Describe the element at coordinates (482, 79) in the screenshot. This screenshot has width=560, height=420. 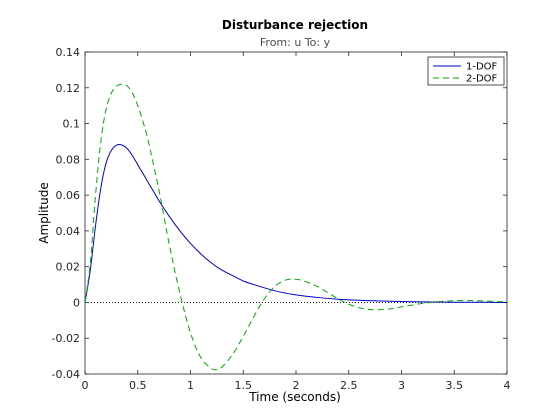
I see `legend-label: 2-DOF` at that location.